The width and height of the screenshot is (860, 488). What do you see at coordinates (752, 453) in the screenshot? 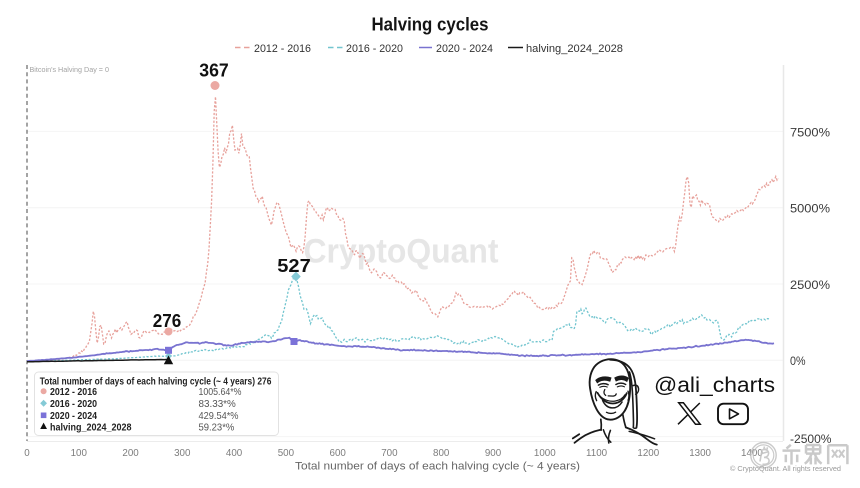
I see `svg-text: 1400` at bounding box center [752, 453].